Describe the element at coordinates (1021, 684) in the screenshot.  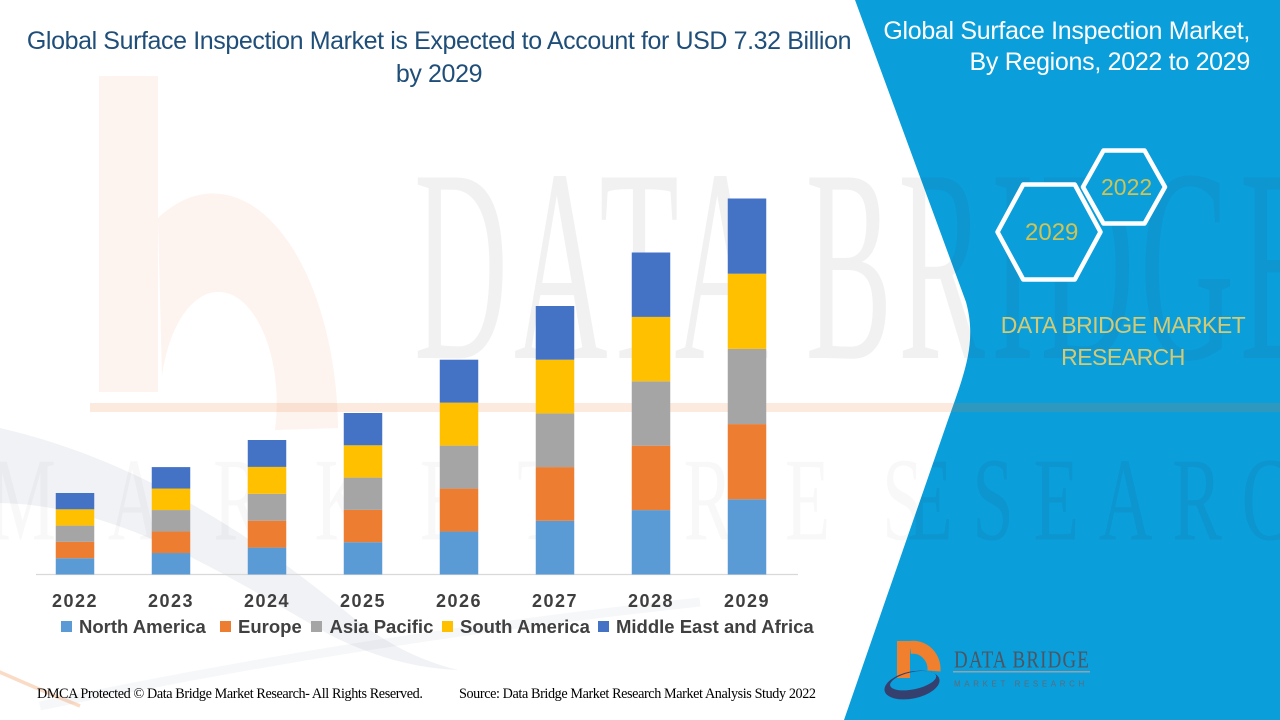
I see `svg-text: MARKET RESEARCH` at that location.